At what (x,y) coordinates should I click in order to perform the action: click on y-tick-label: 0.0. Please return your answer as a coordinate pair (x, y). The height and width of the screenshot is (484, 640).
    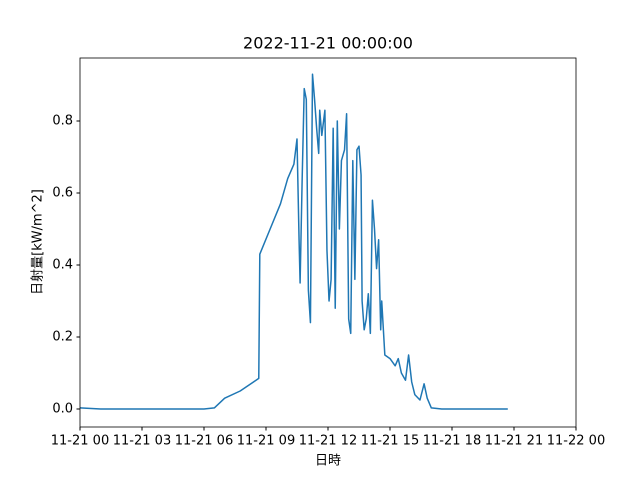
    Looking at the image, I should click on (62, 409).